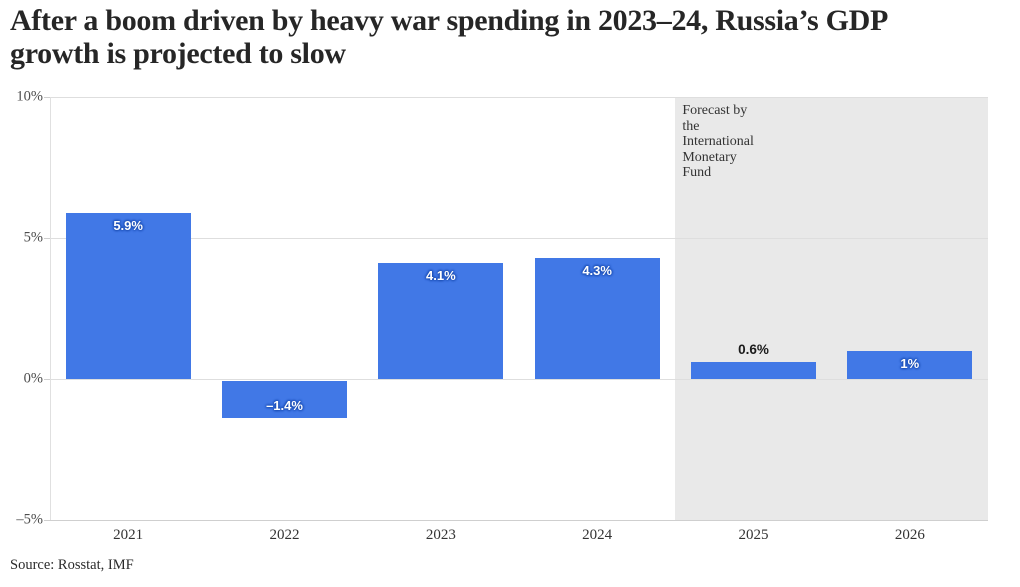 The image size is (1020, 587). I want to click on bar-value-label-2023: 4.1%, so click(441, 276).